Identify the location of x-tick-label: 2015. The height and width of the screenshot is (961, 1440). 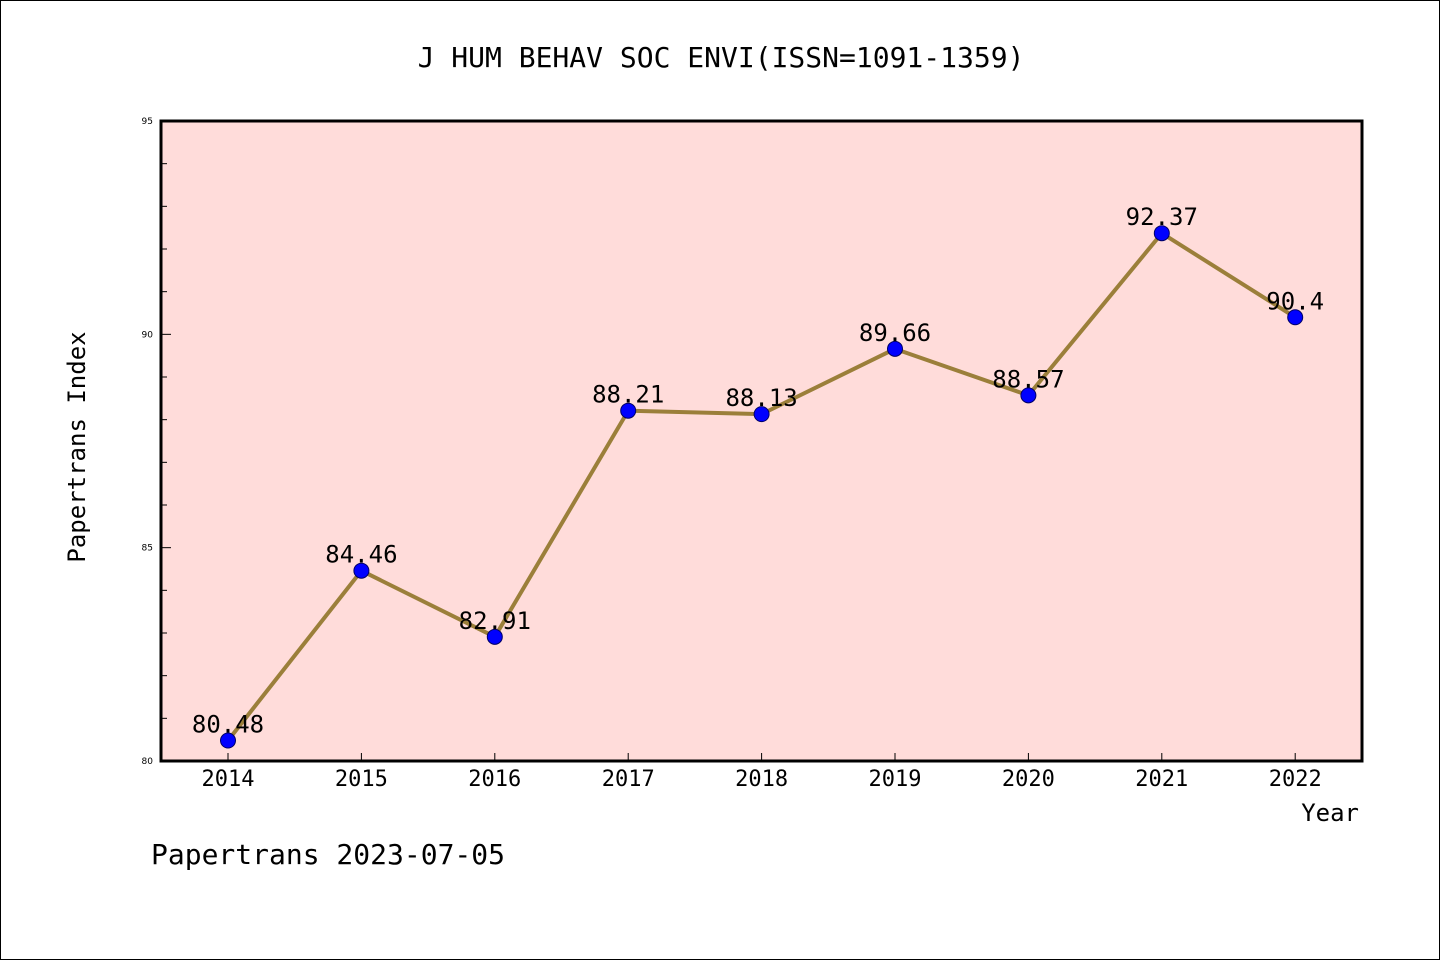
(361, 779).